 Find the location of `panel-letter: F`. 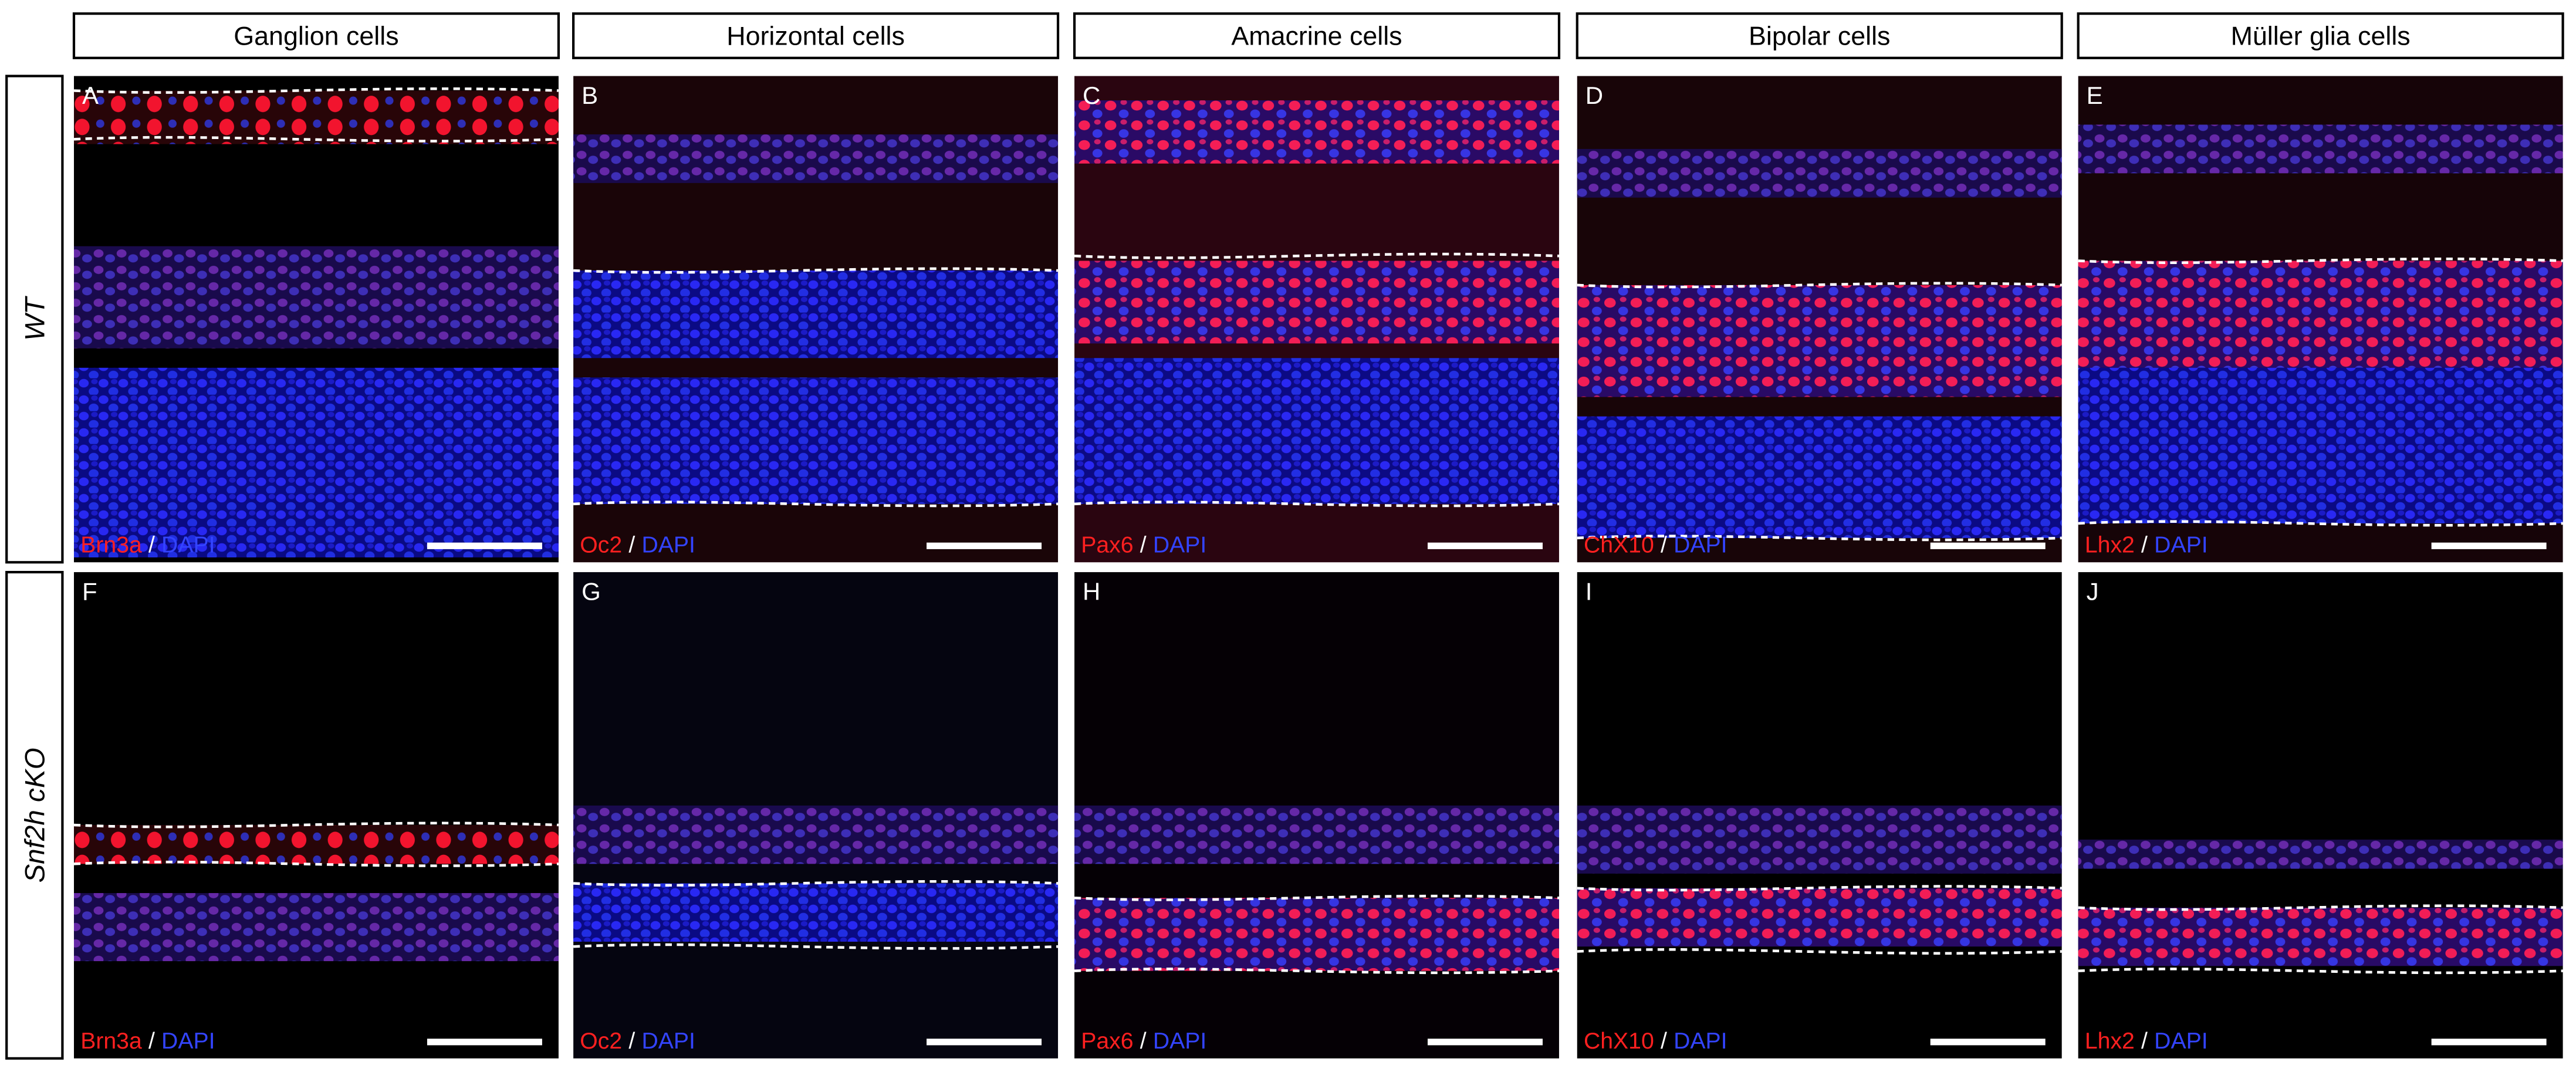

panel-letter: F is located at coordinates (89, 592).